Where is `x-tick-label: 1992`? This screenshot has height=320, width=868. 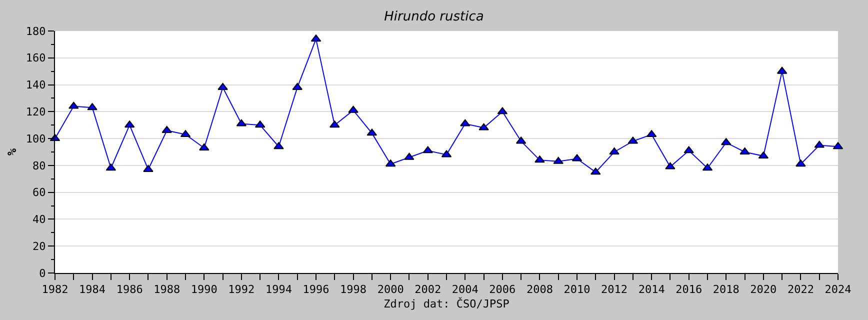
x-tick-label: 1992 is located at coordinates (241, 289).